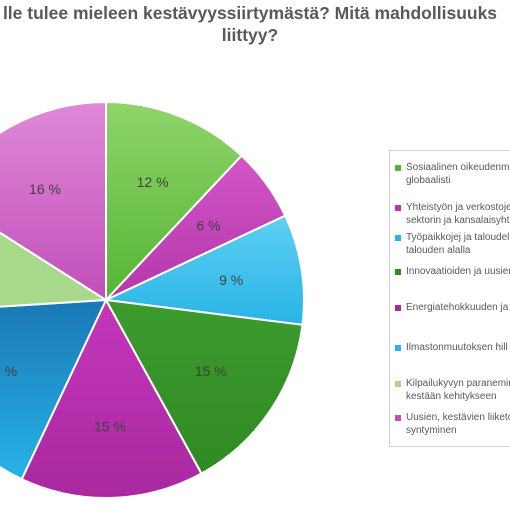 The width and height of the screenshot is (510, 510). I want to click on legend-item-8: Uusien, kestävien liiketo syntyminen, so click(452, 424).